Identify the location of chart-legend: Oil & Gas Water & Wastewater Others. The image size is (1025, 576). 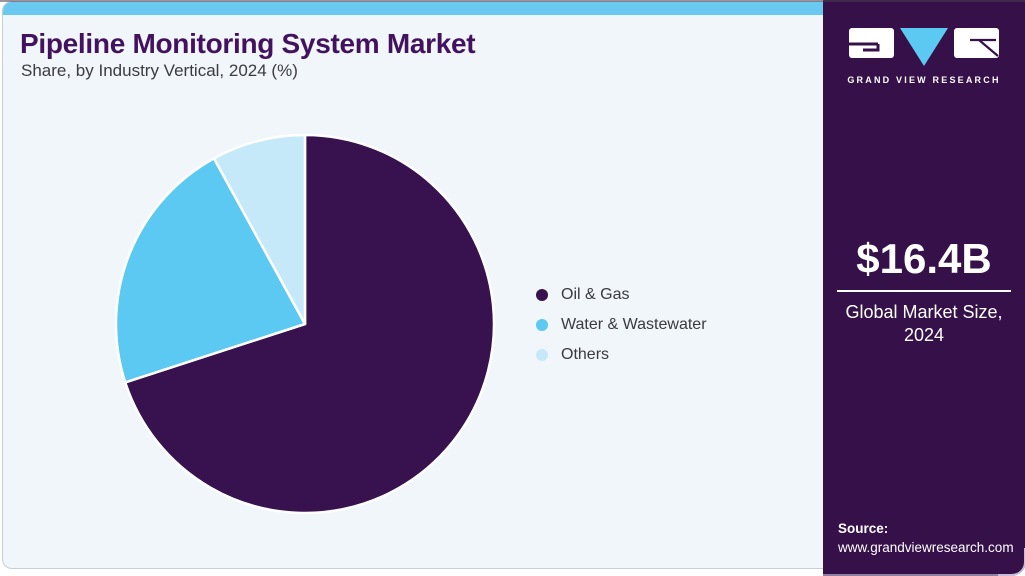
(621, 331).